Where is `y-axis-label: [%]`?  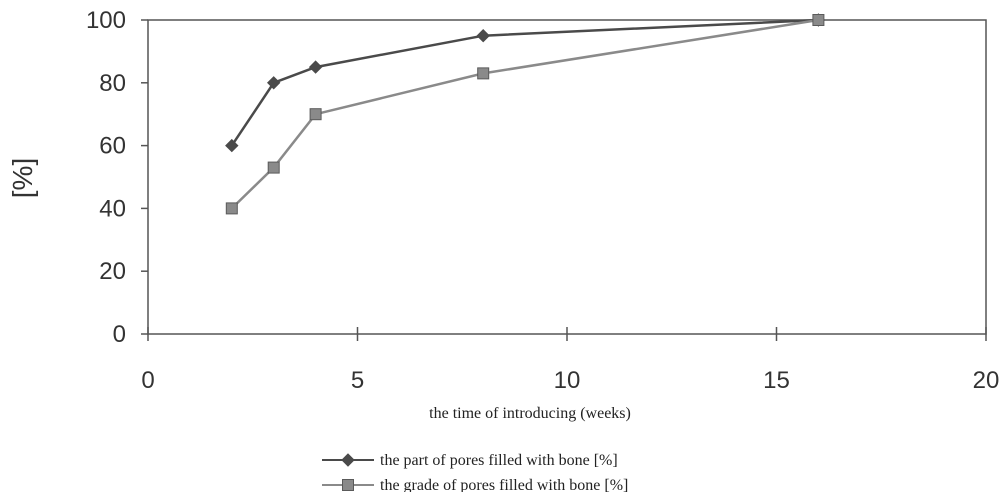 y-axis-label: [%] is located at coordinates (22, 178).